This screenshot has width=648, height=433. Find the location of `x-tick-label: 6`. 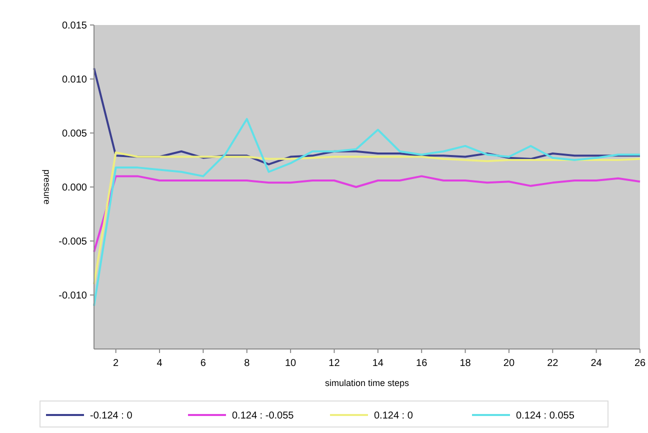

x-tick-label: 6 is located at coordinates (203, 363).